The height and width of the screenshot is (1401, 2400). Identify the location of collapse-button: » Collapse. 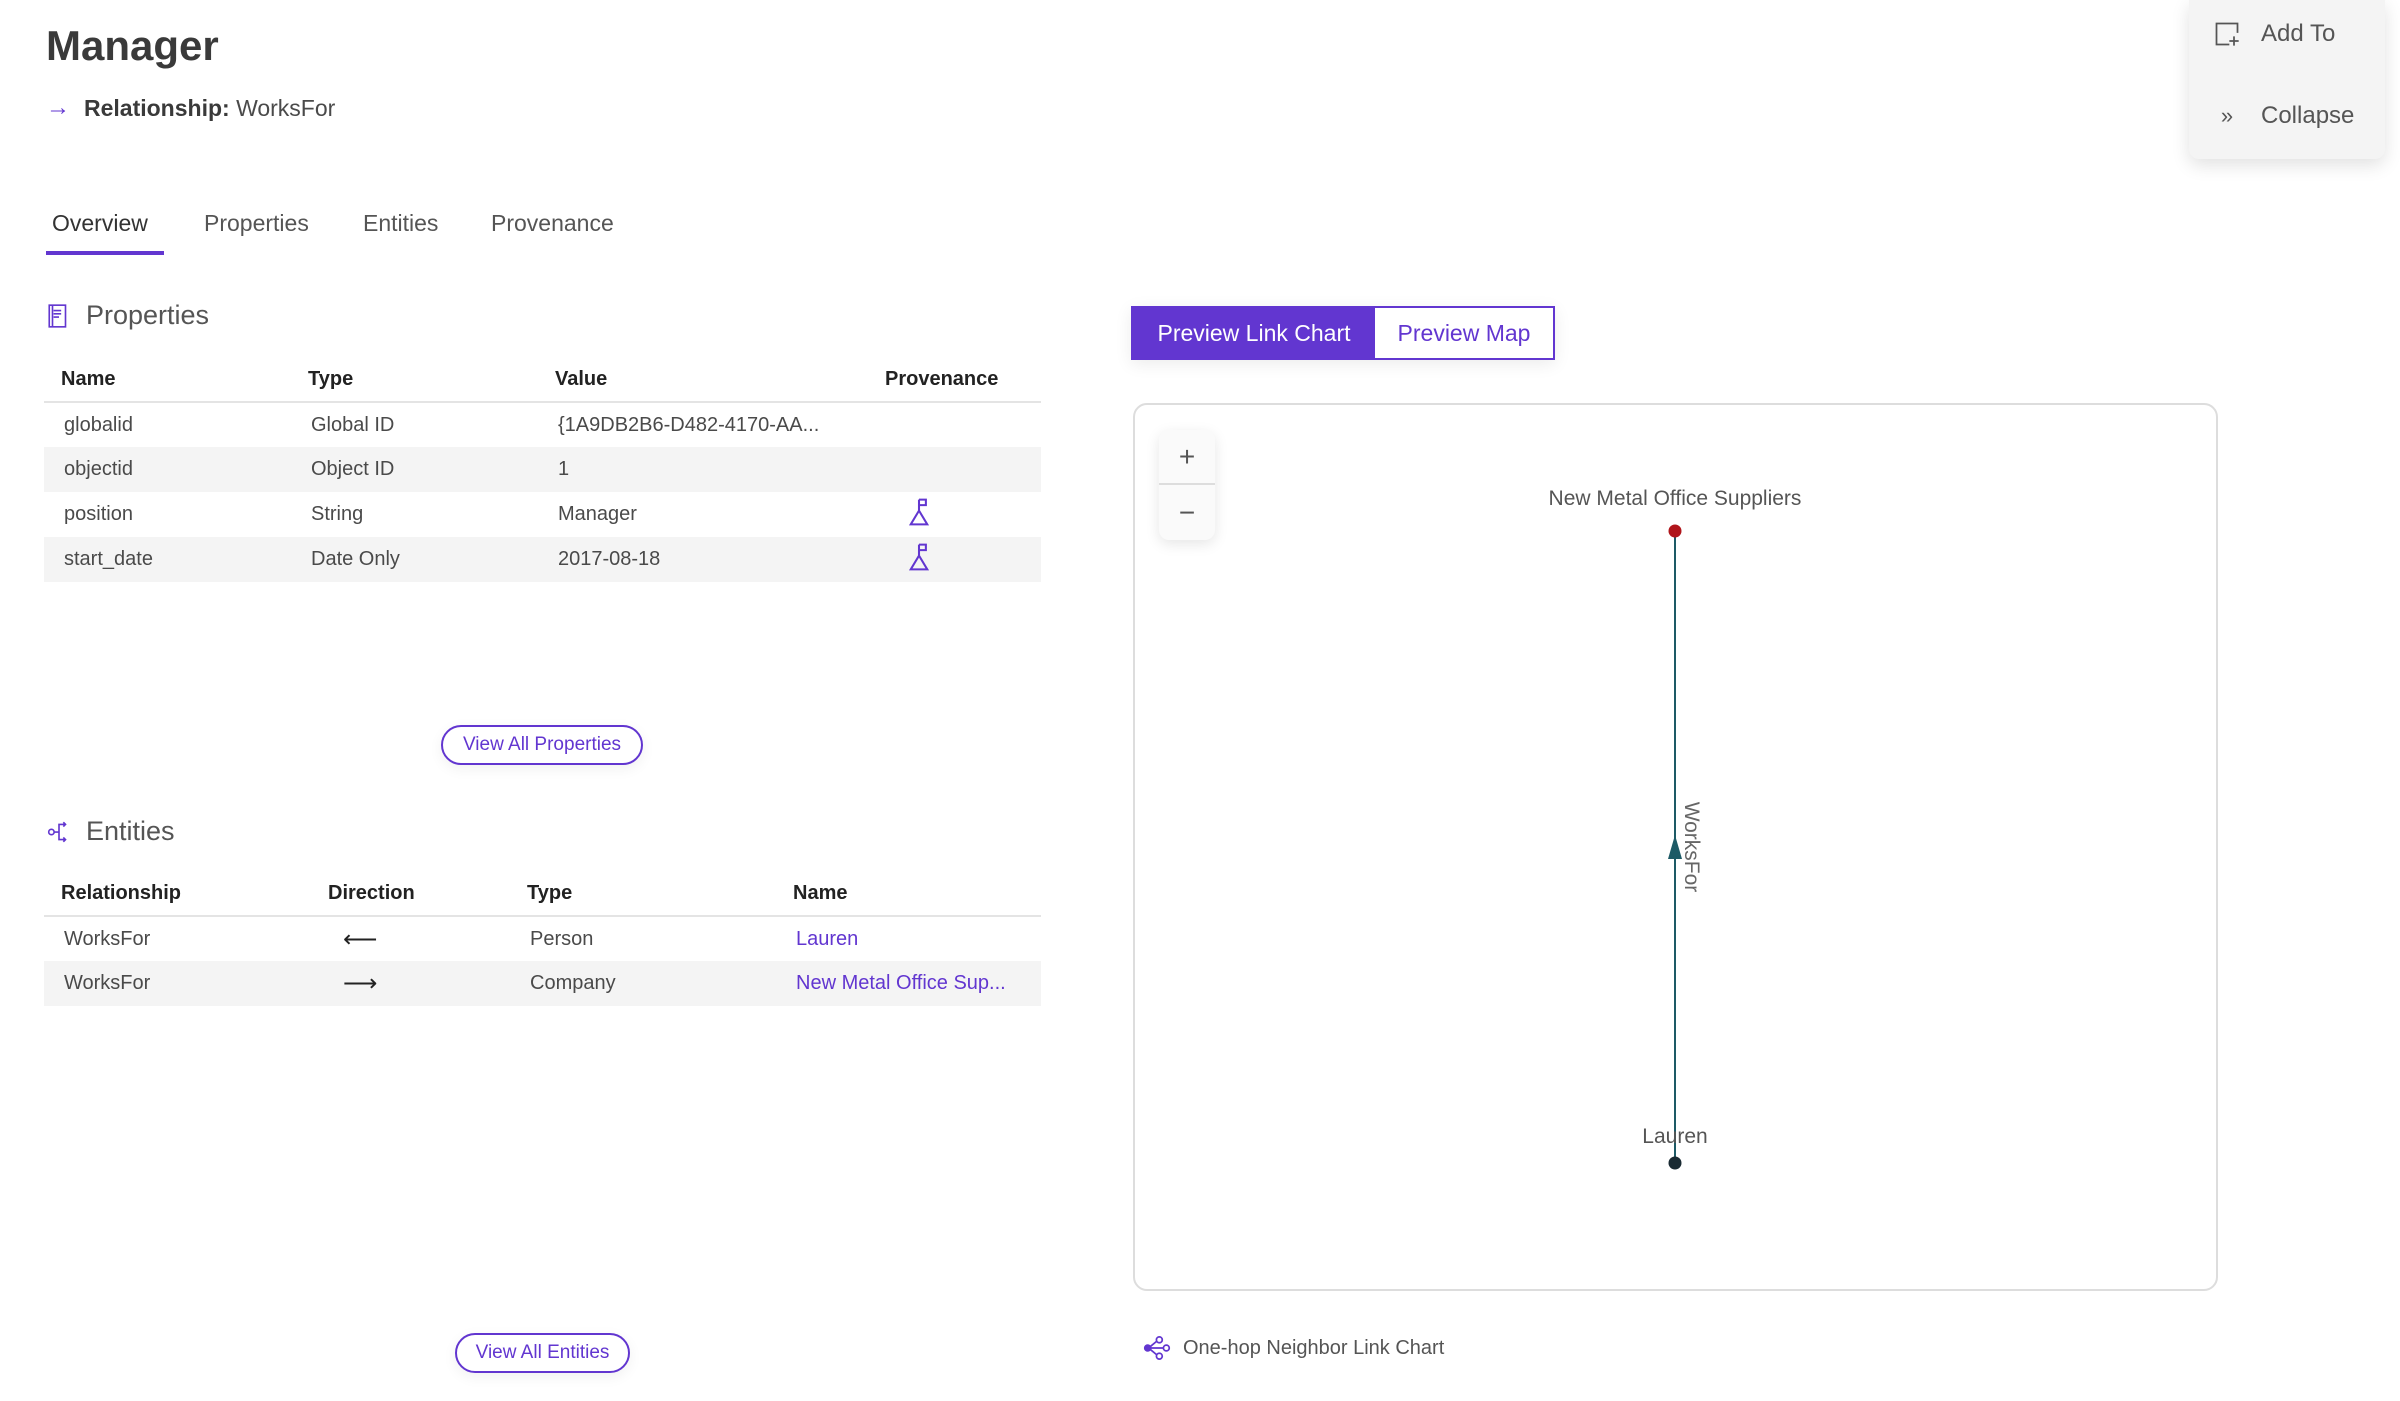
(2284, 116).